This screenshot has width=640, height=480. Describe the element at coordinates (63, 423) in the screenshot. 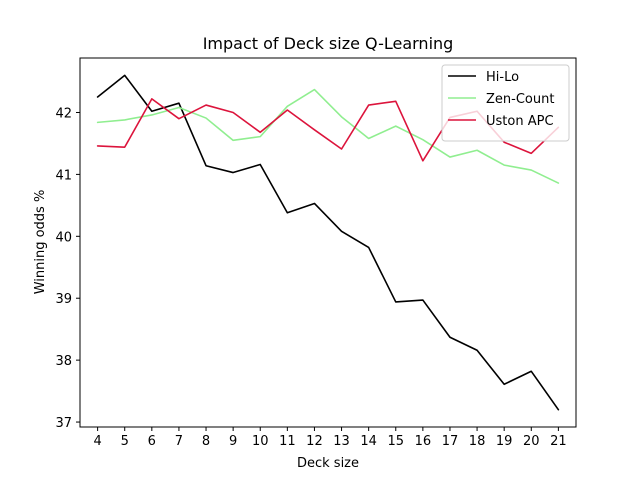

I see `y-tick-label: 37` at that location.